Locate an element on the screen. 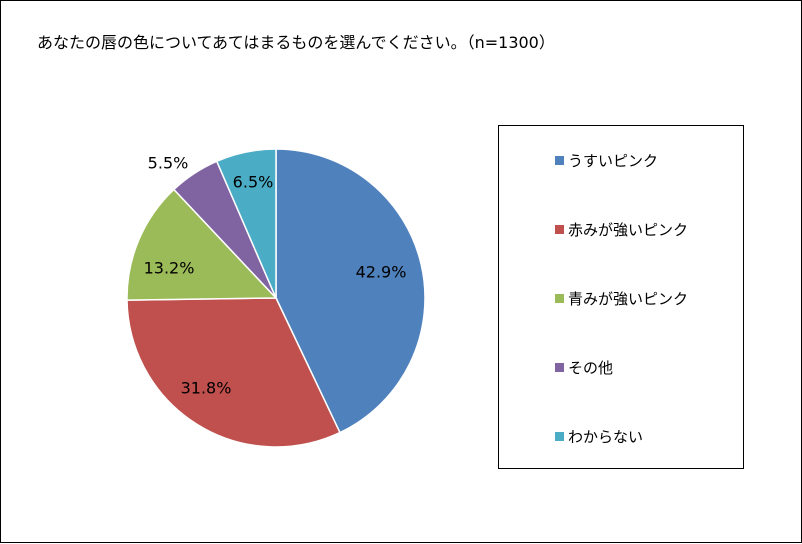 Image resolution: width=802 pixels, height=544 pixels. legend-item-5: わからない is located at coordinates (599, 436).